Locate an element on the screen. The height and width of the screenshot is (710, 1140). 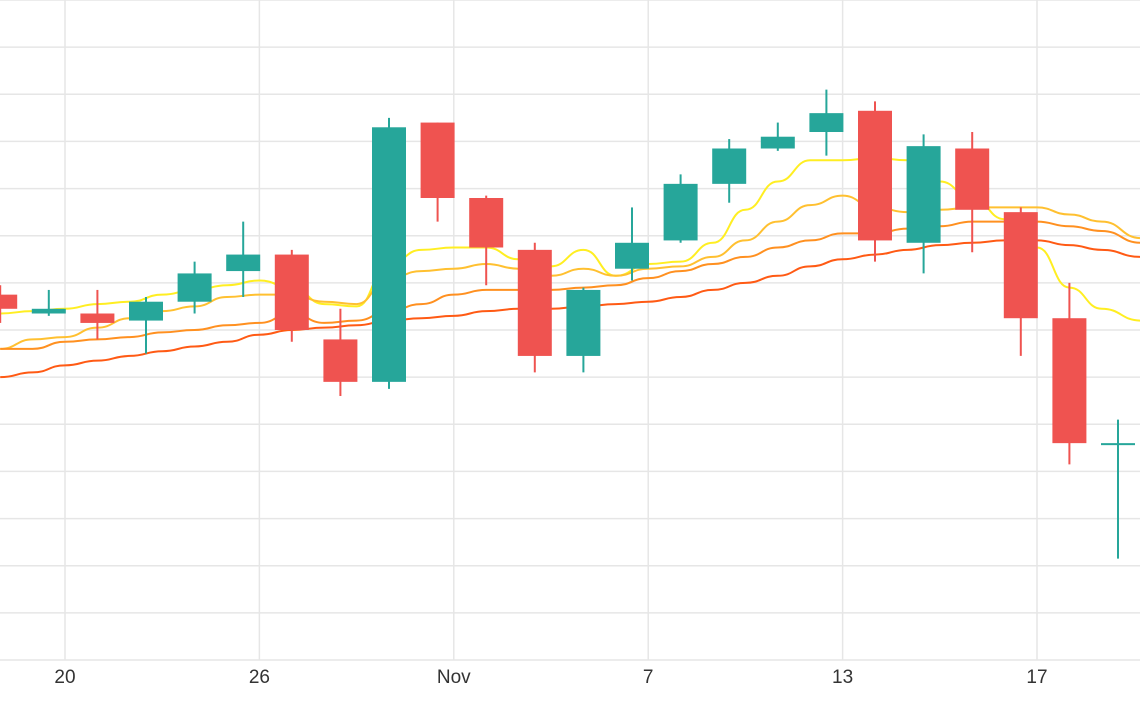
x-tick-label: 17 is located at coordinates (1036, 677).